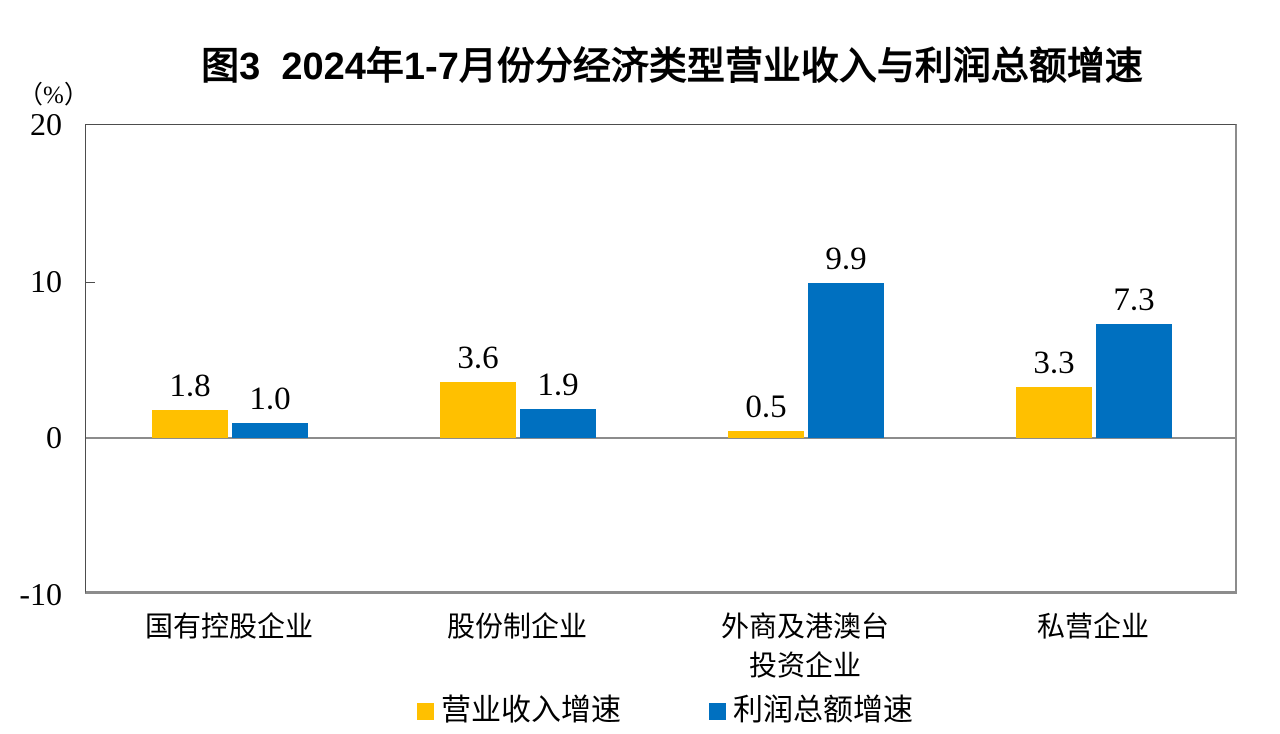 Image resolution: width=1280 pixels, height=734 pixels. What do you see at coordinates (672, 67) in the screenshot?
I see `chart-title: 图3 2024年1-7月份分经济类型营业收入与利润总额增速` at bounding box center [672, 67].